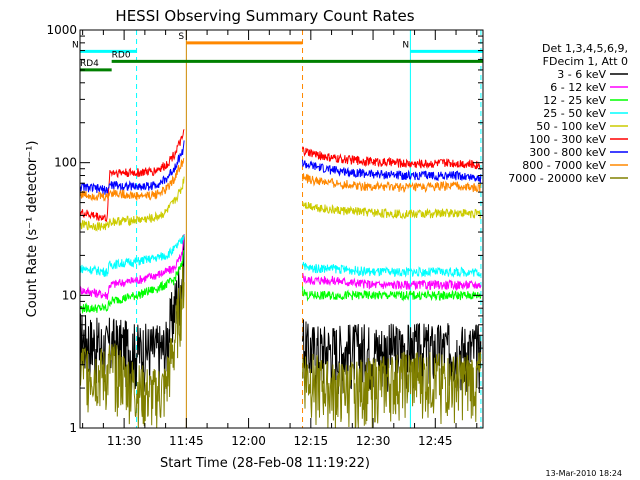  Describe the element at coordinates (277, 52) in the screenshot. I see `observing-flags: N N S RD0 RD4` at that location.